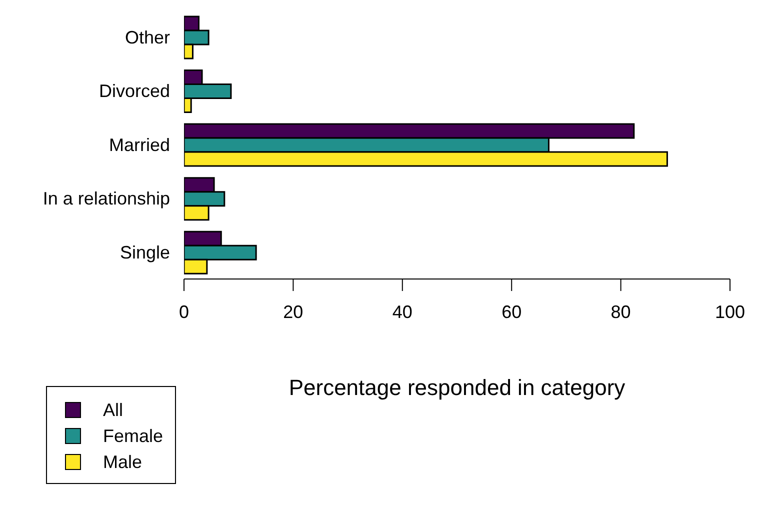 The image size is (760, 523). What do you see at coordinates (122, 462) in the screenshot?
I see `legend-label: Male` at bounding box center [122, 462].